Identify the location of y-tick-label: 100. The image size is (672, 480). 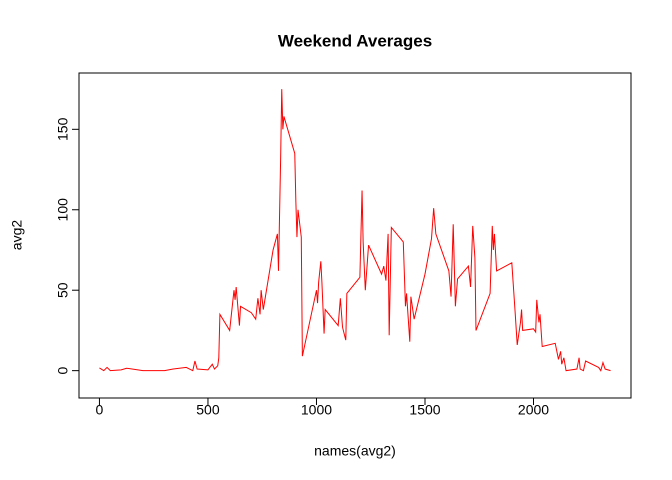
(63, 210).